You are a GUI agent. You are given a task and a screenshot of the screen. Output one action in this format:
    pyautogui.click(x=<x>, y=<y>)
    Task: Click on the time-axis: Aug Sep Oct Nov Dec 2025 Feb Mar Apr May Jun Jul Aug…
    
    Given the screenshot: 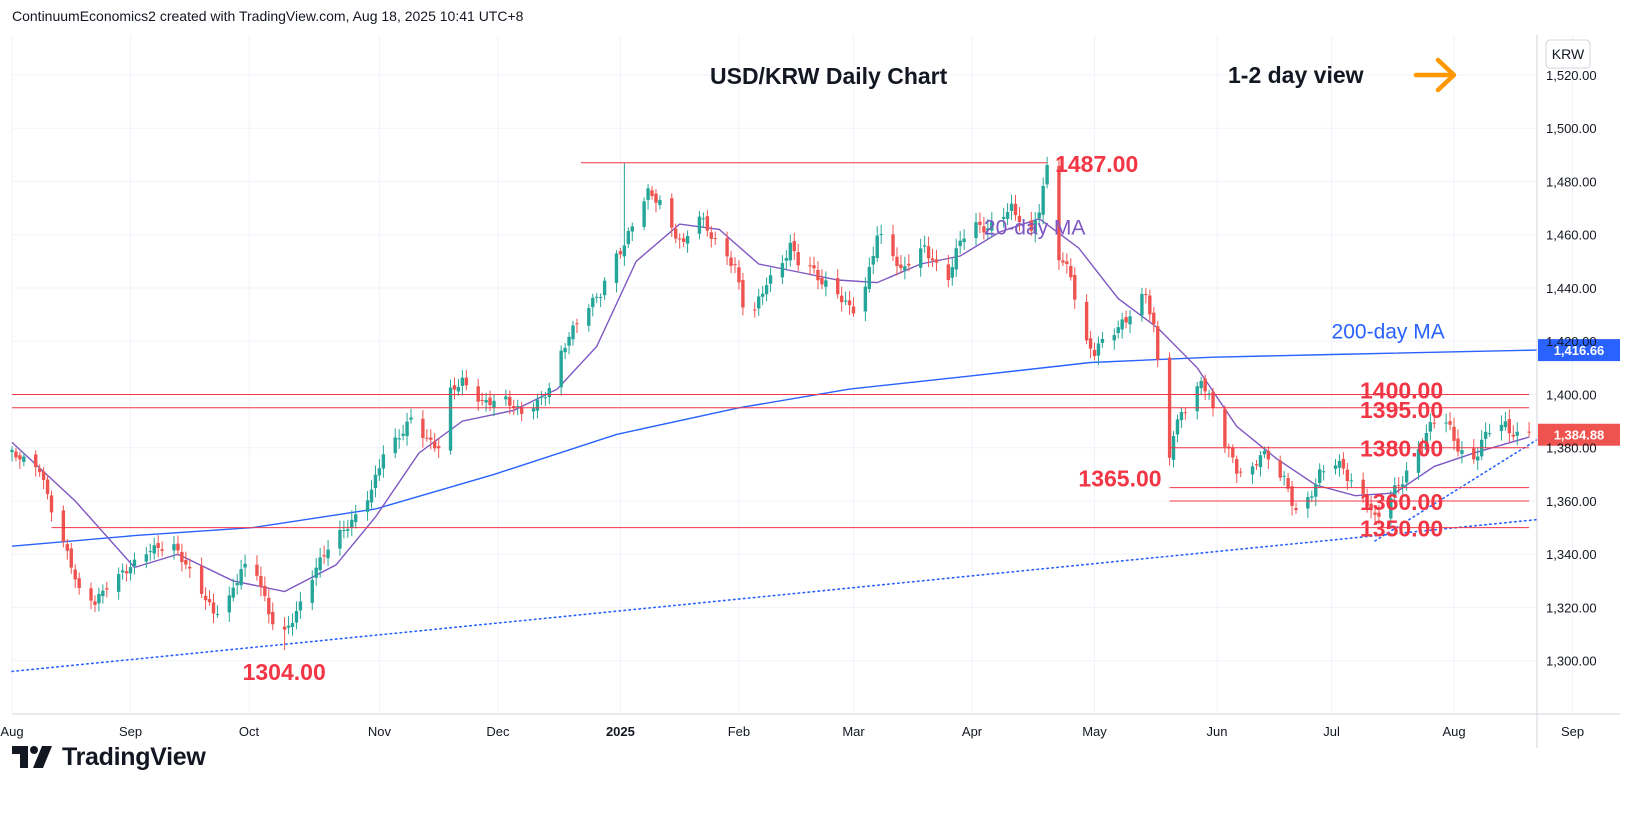 What is the action you would take?
    pyautogui.click(x=792, y=731)
    